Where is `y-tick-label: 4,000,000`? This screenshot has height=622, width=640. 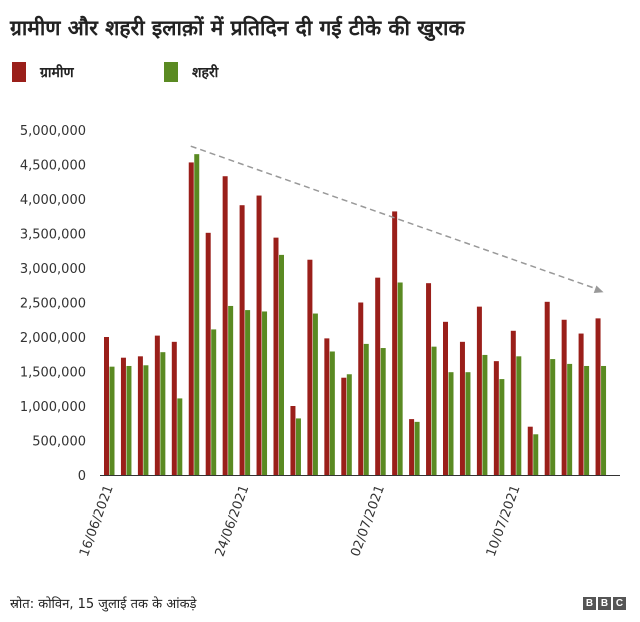
y-tick-label: 4,000,000 is located at coordinates (53, 200).